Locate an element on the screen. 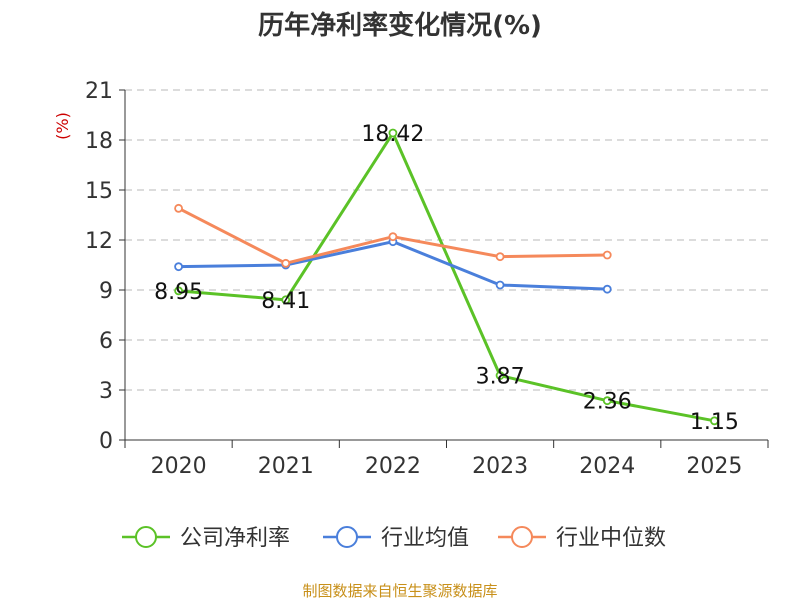 The width and height of the screenshot is (800, 600). legend-label: 公司净利率 is located at coordinates (235, 538).